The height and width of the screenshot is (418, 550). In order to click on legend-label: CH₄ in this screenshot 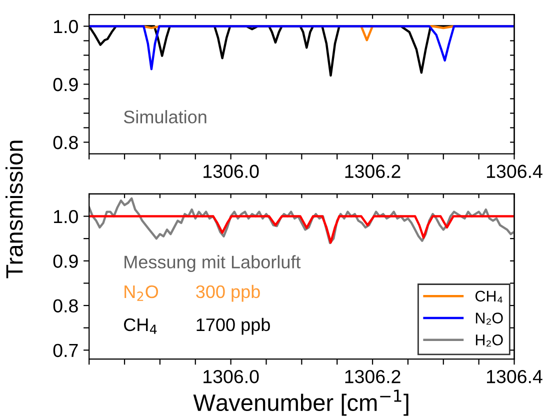, I will do `click(488, 296)`.